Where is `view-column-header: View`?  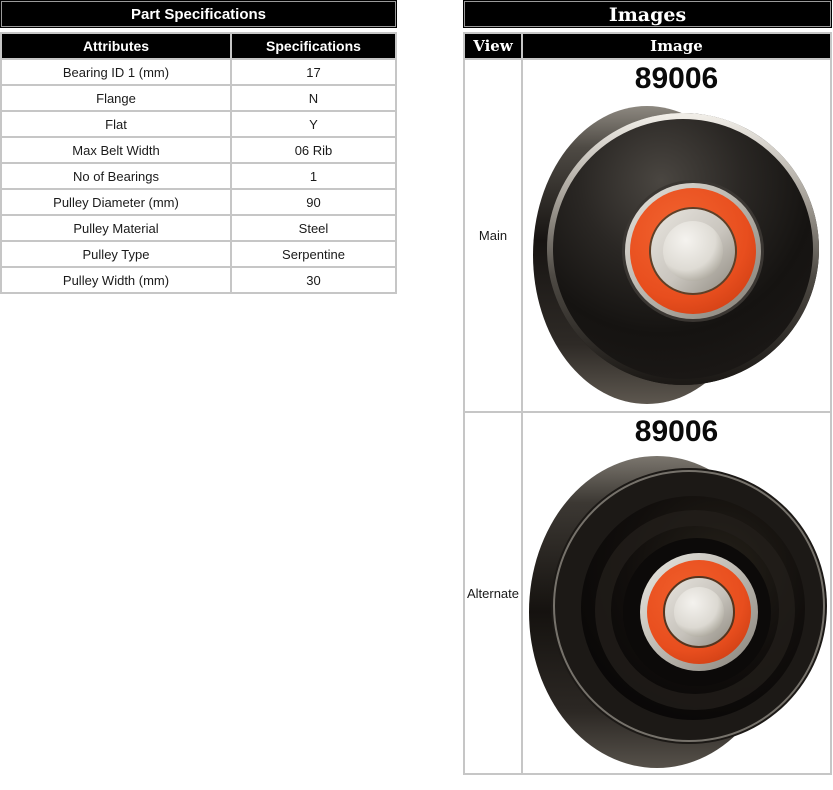 view-column-header: View is located at coordinates (493, 46).